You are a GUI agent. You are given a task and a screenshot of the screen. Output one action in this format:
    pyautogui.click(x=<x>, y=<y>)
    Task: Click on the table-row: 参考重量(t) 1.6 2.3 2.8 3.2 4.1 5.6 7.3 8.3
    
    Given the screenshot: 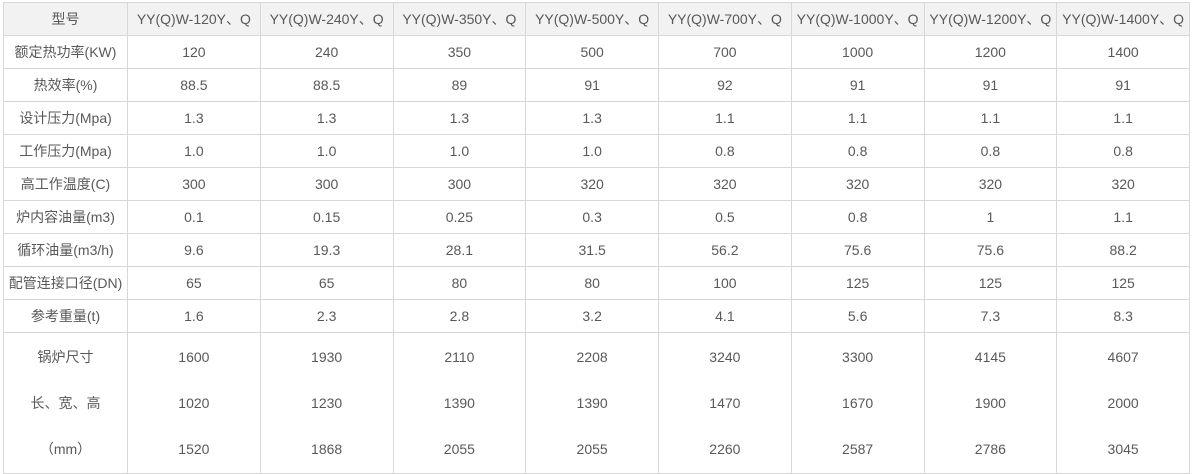 What is the action you would take?
    pyautogui.click(x=596, y=316)
    